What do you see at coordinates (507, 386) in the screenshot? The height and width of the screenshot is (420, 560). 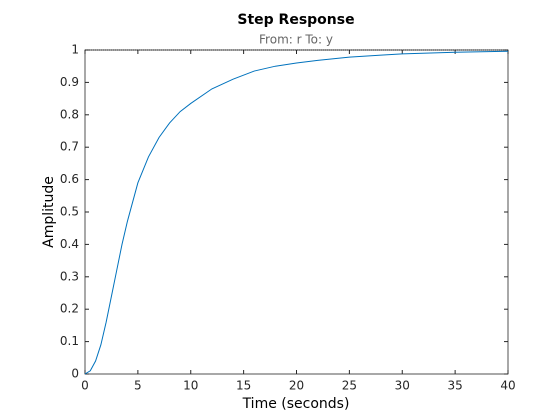 I see `x-tick-label: 40` at bounding box center [507, 386].